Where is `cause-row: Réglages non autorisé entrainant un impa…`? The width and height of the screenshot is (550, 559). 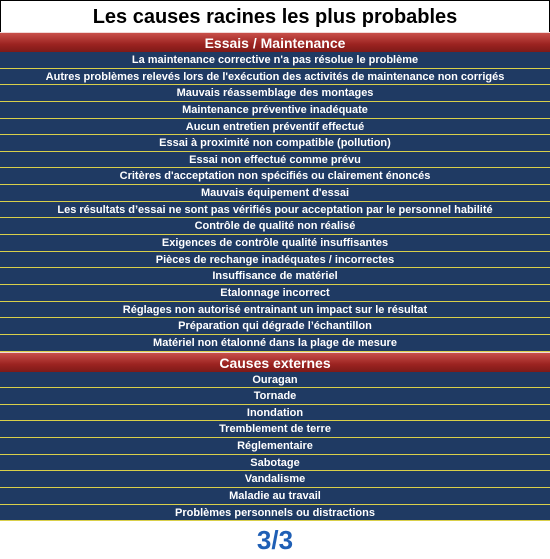 cause-row: Réglages non autorisé entrainant un impa… is located at coordinates (275, 310).